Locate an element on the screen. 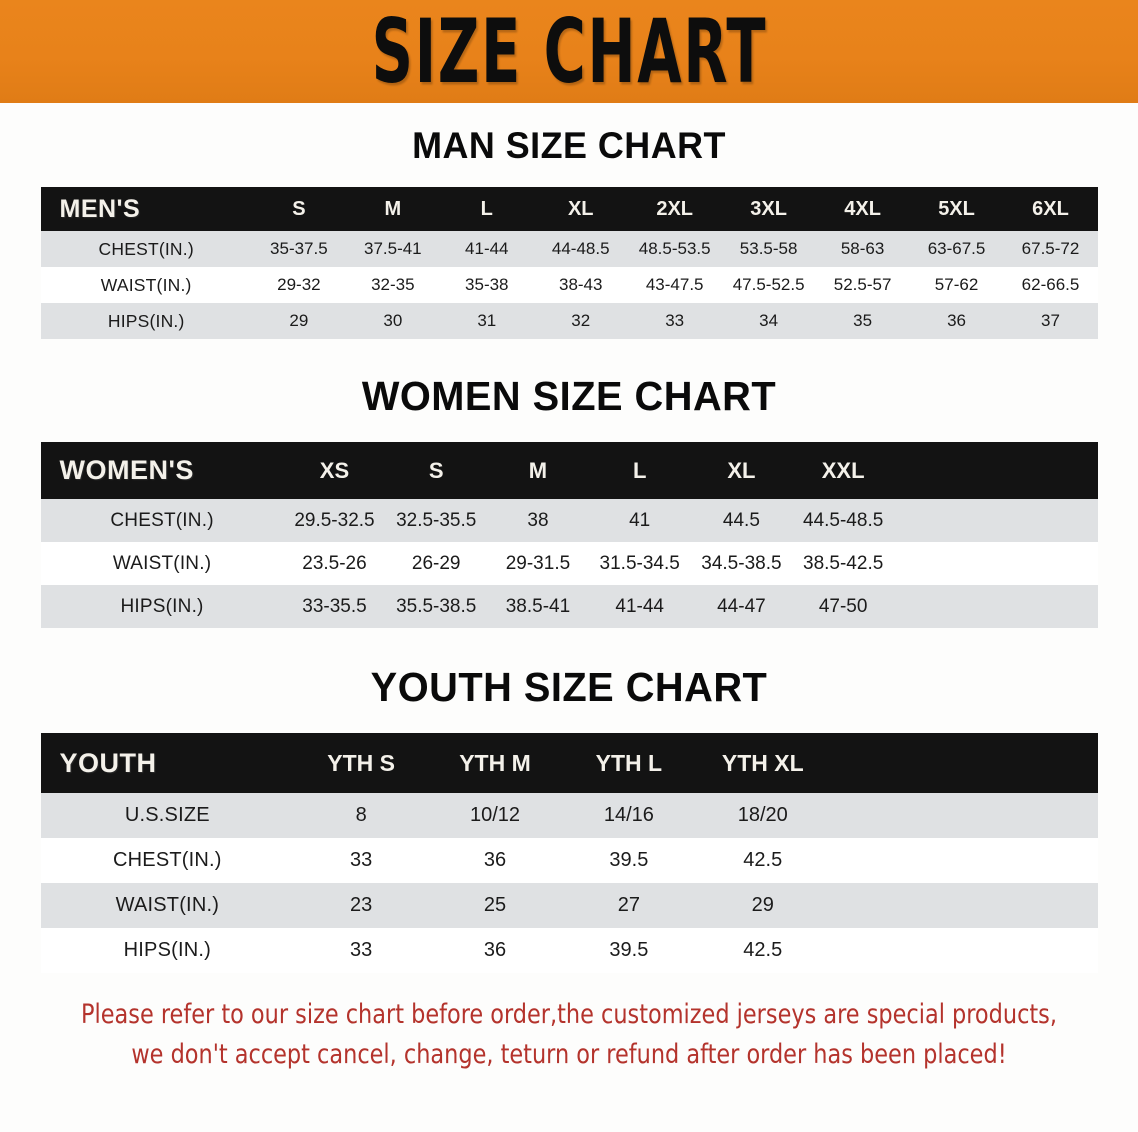 Image resolution: width=1138 pixels, height=1132 pixels. table-row: WAIST(IN.) 23 25 27 29 is located at coordinates (569, 905).